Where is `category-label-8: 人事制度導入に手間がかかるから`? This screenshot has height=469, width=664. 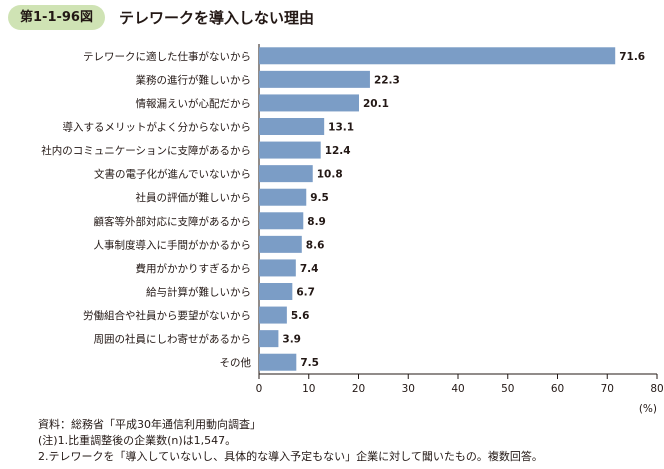
category-label-8: 人事制度導入に手間がかかるから is located at coordinates (173, 244).